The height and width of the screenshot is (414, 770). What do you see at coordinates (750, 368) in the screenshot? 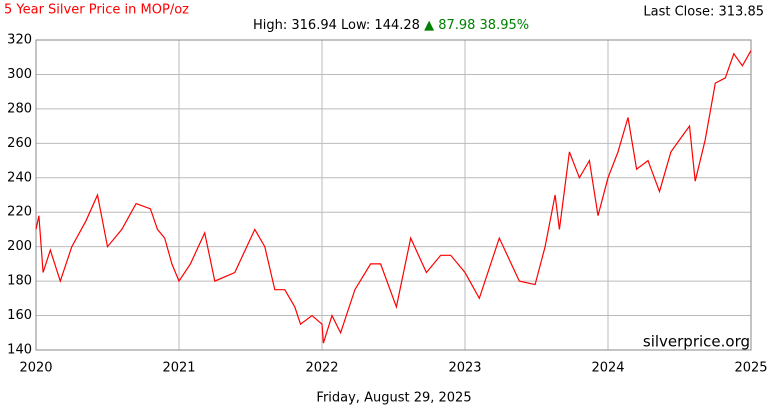
I see `x-tick-label: 2025` at bounding box center [750, 368].